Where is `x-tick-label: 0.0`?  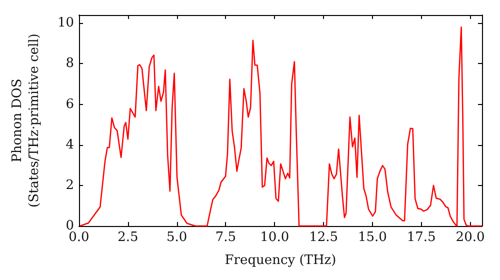 x-tick-label: 0.0 is located at coordinates (79, 237).